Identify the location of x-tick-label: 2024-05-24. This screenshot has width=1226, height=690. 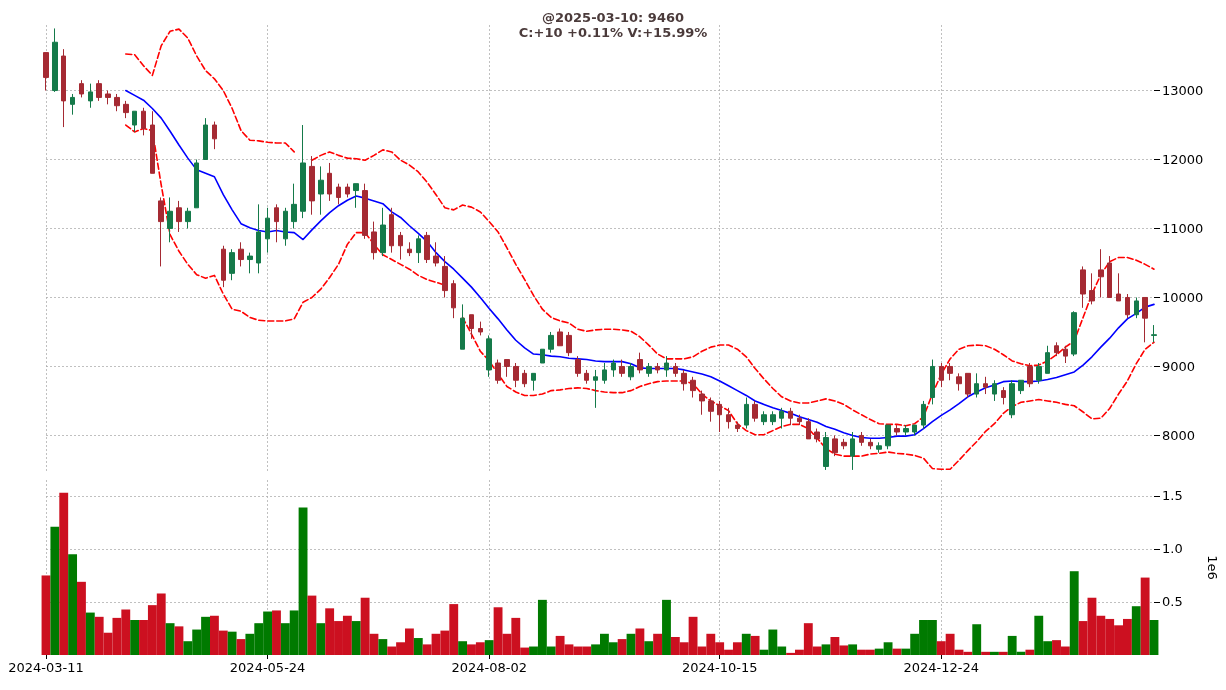
(267, 667).